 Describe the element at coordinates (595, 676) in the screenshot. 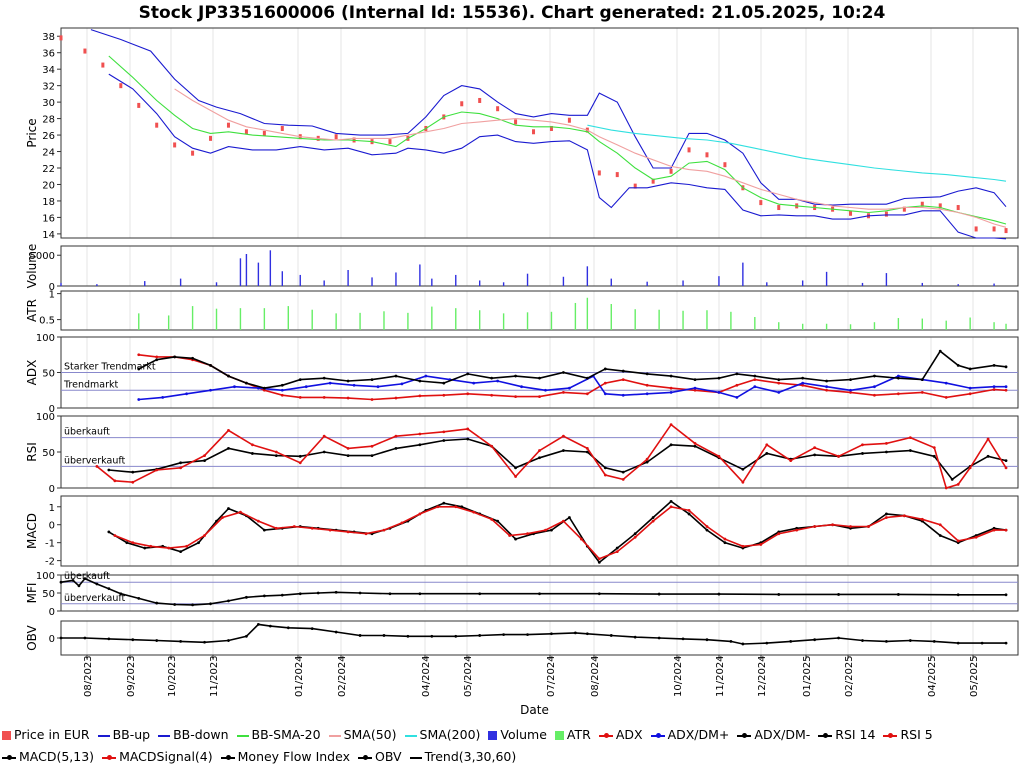

I see `x-tick-label: 08/2024` at that location.